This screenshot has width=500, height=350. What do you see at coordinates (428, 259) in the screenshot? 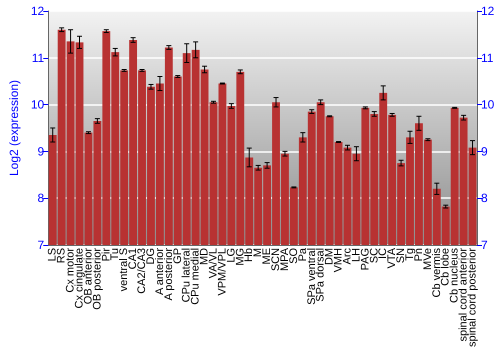
I see `x-tick-label: MVe` at bounding box center [428, 259].